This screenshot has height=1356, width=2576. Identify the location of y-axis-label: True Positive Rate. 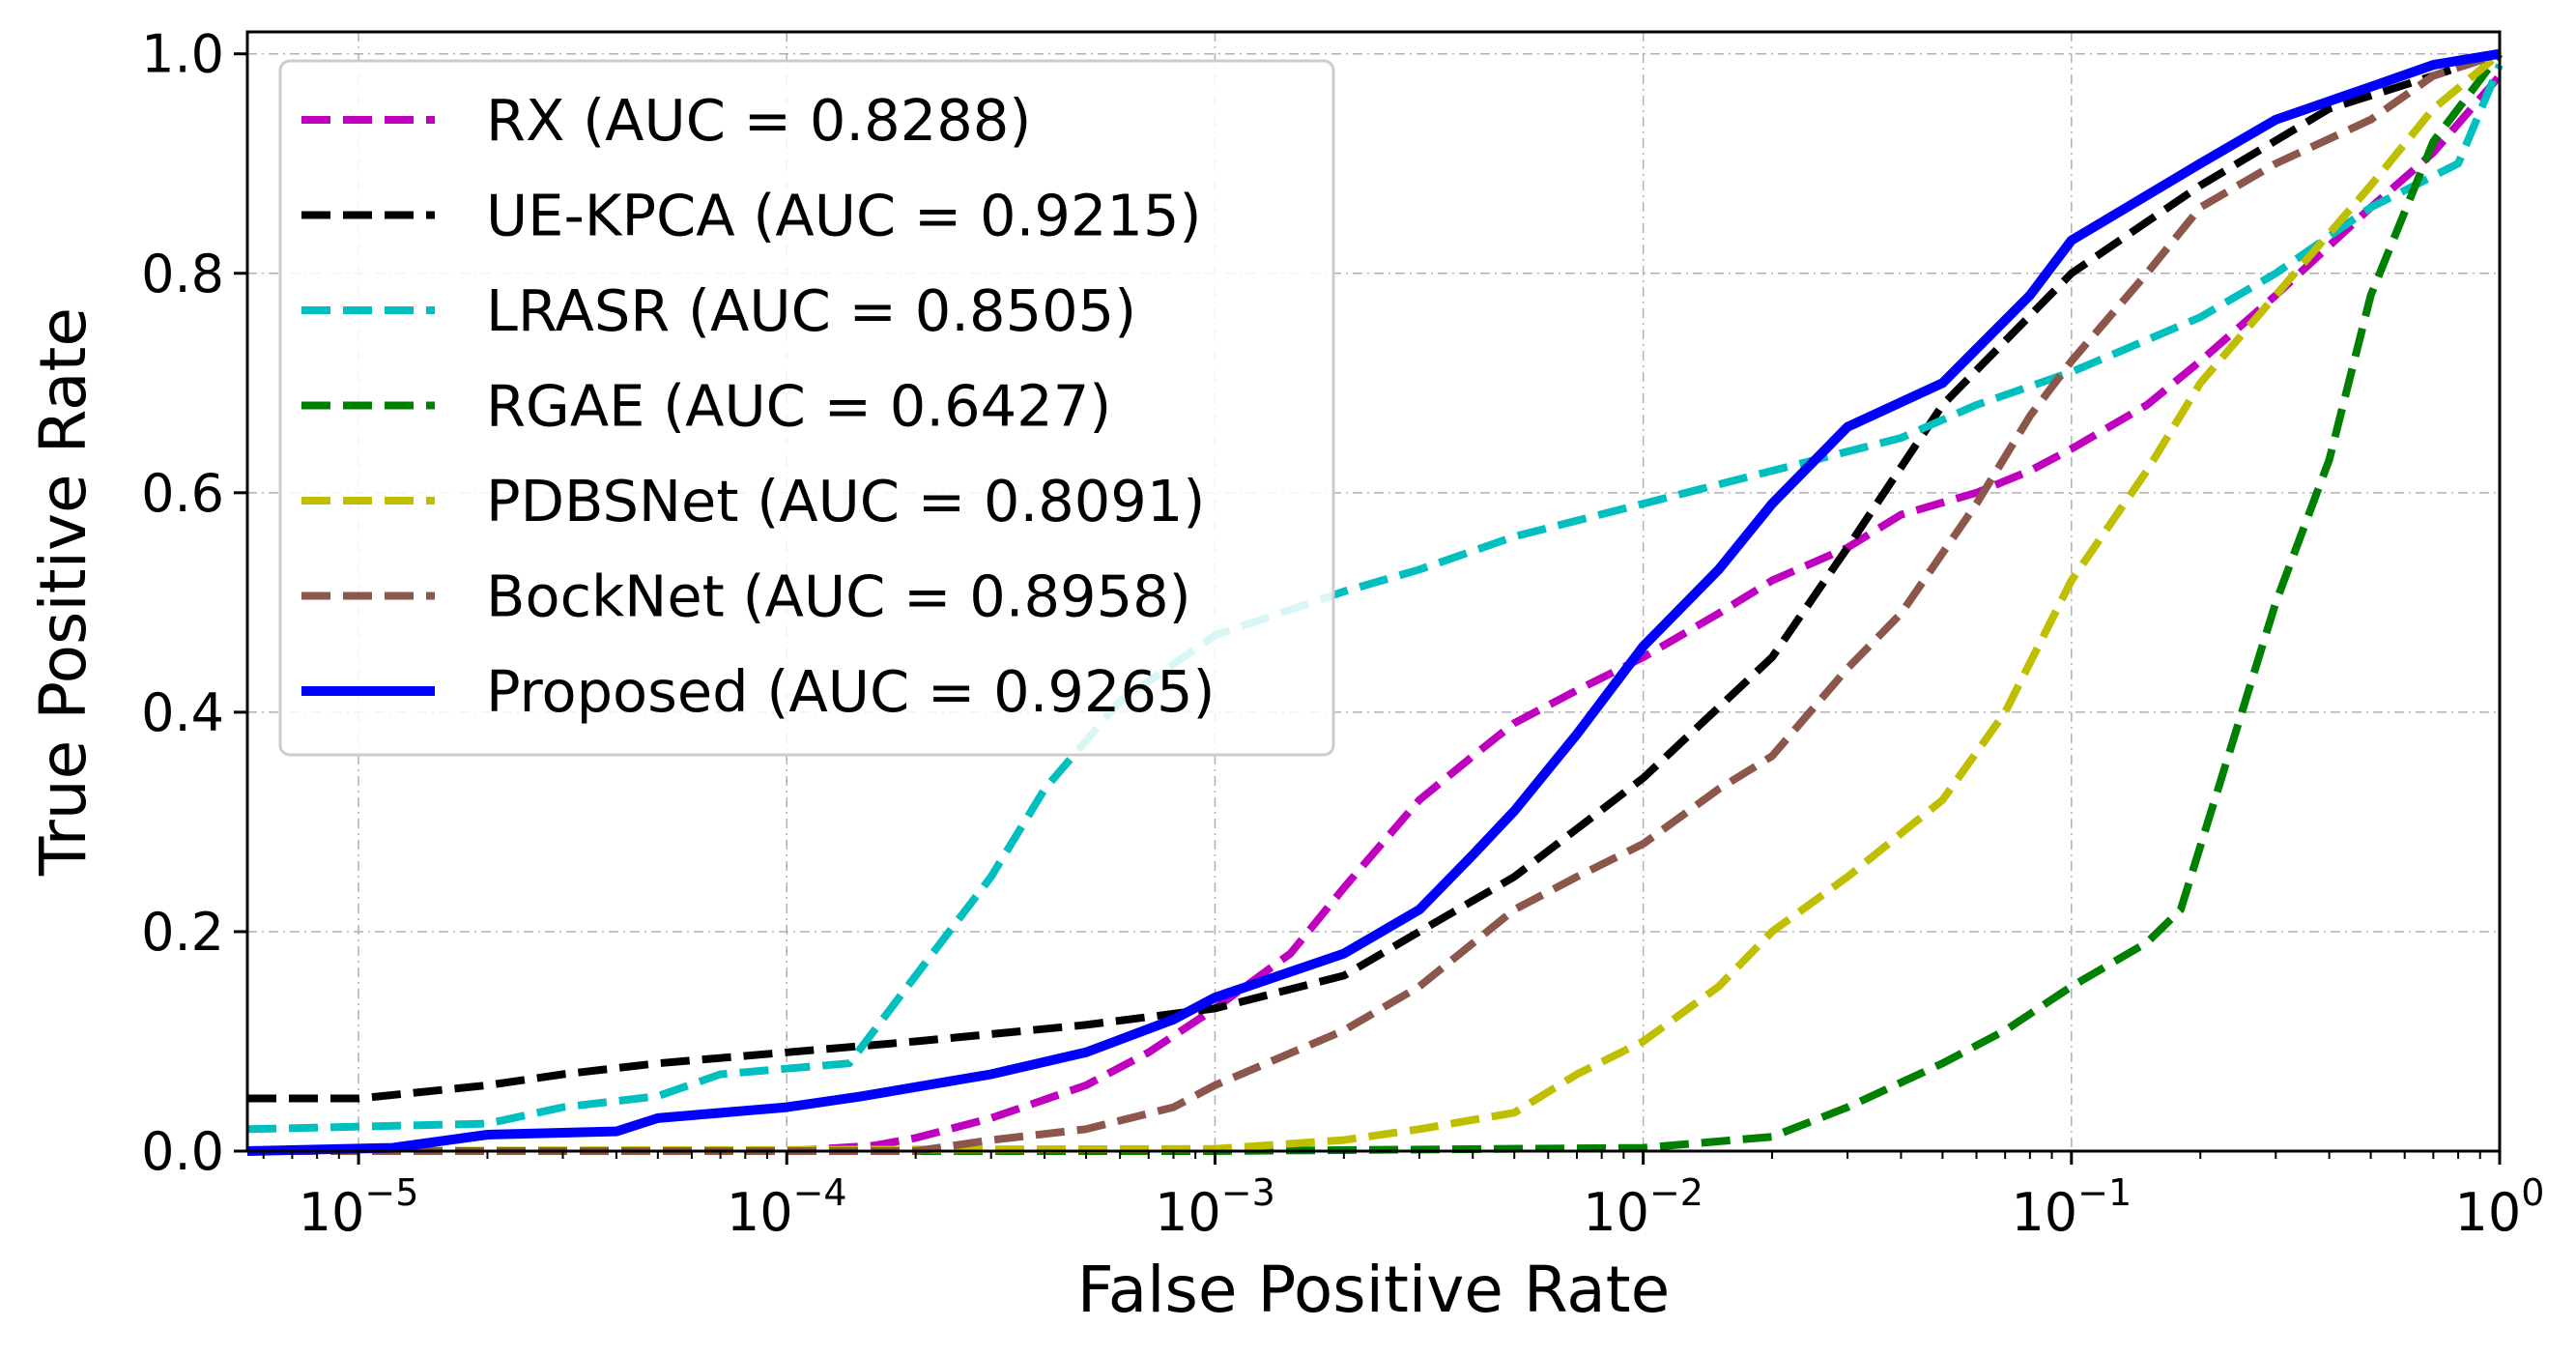
(63, 592).